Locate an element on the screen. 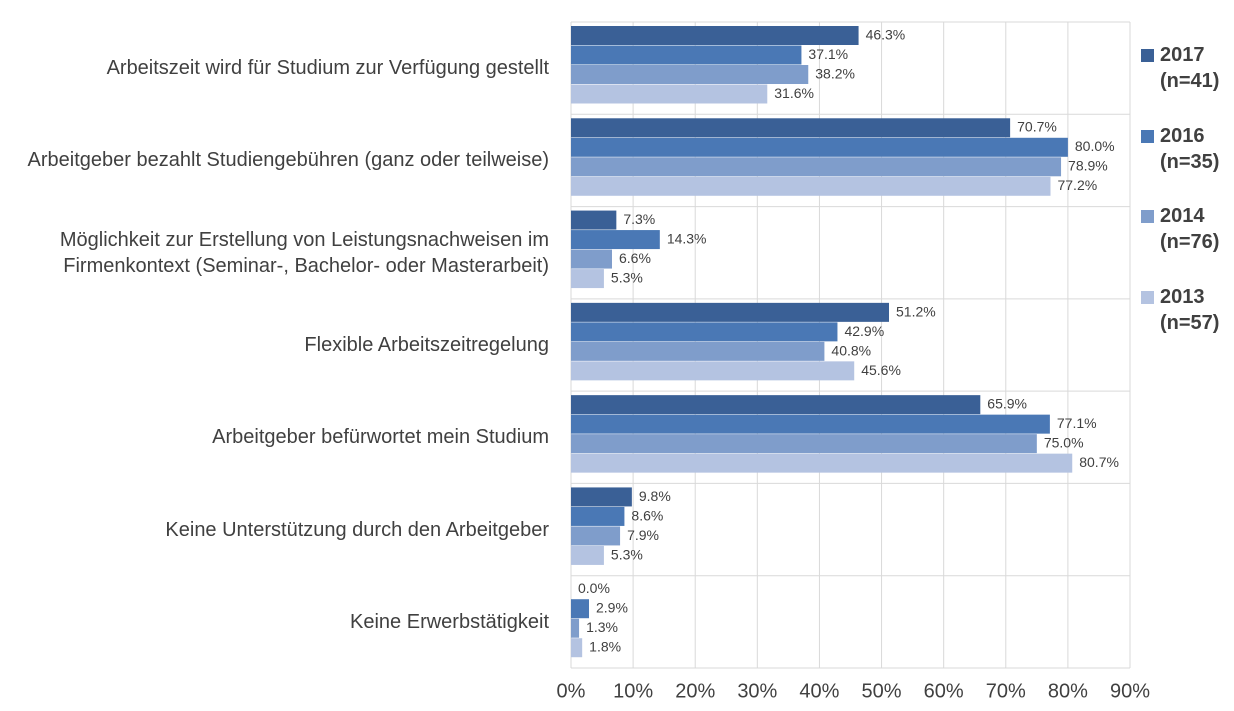 The width and height of the screenshot is (1234, 711). value-label: 45.6% is located at coordinates (881, 370).